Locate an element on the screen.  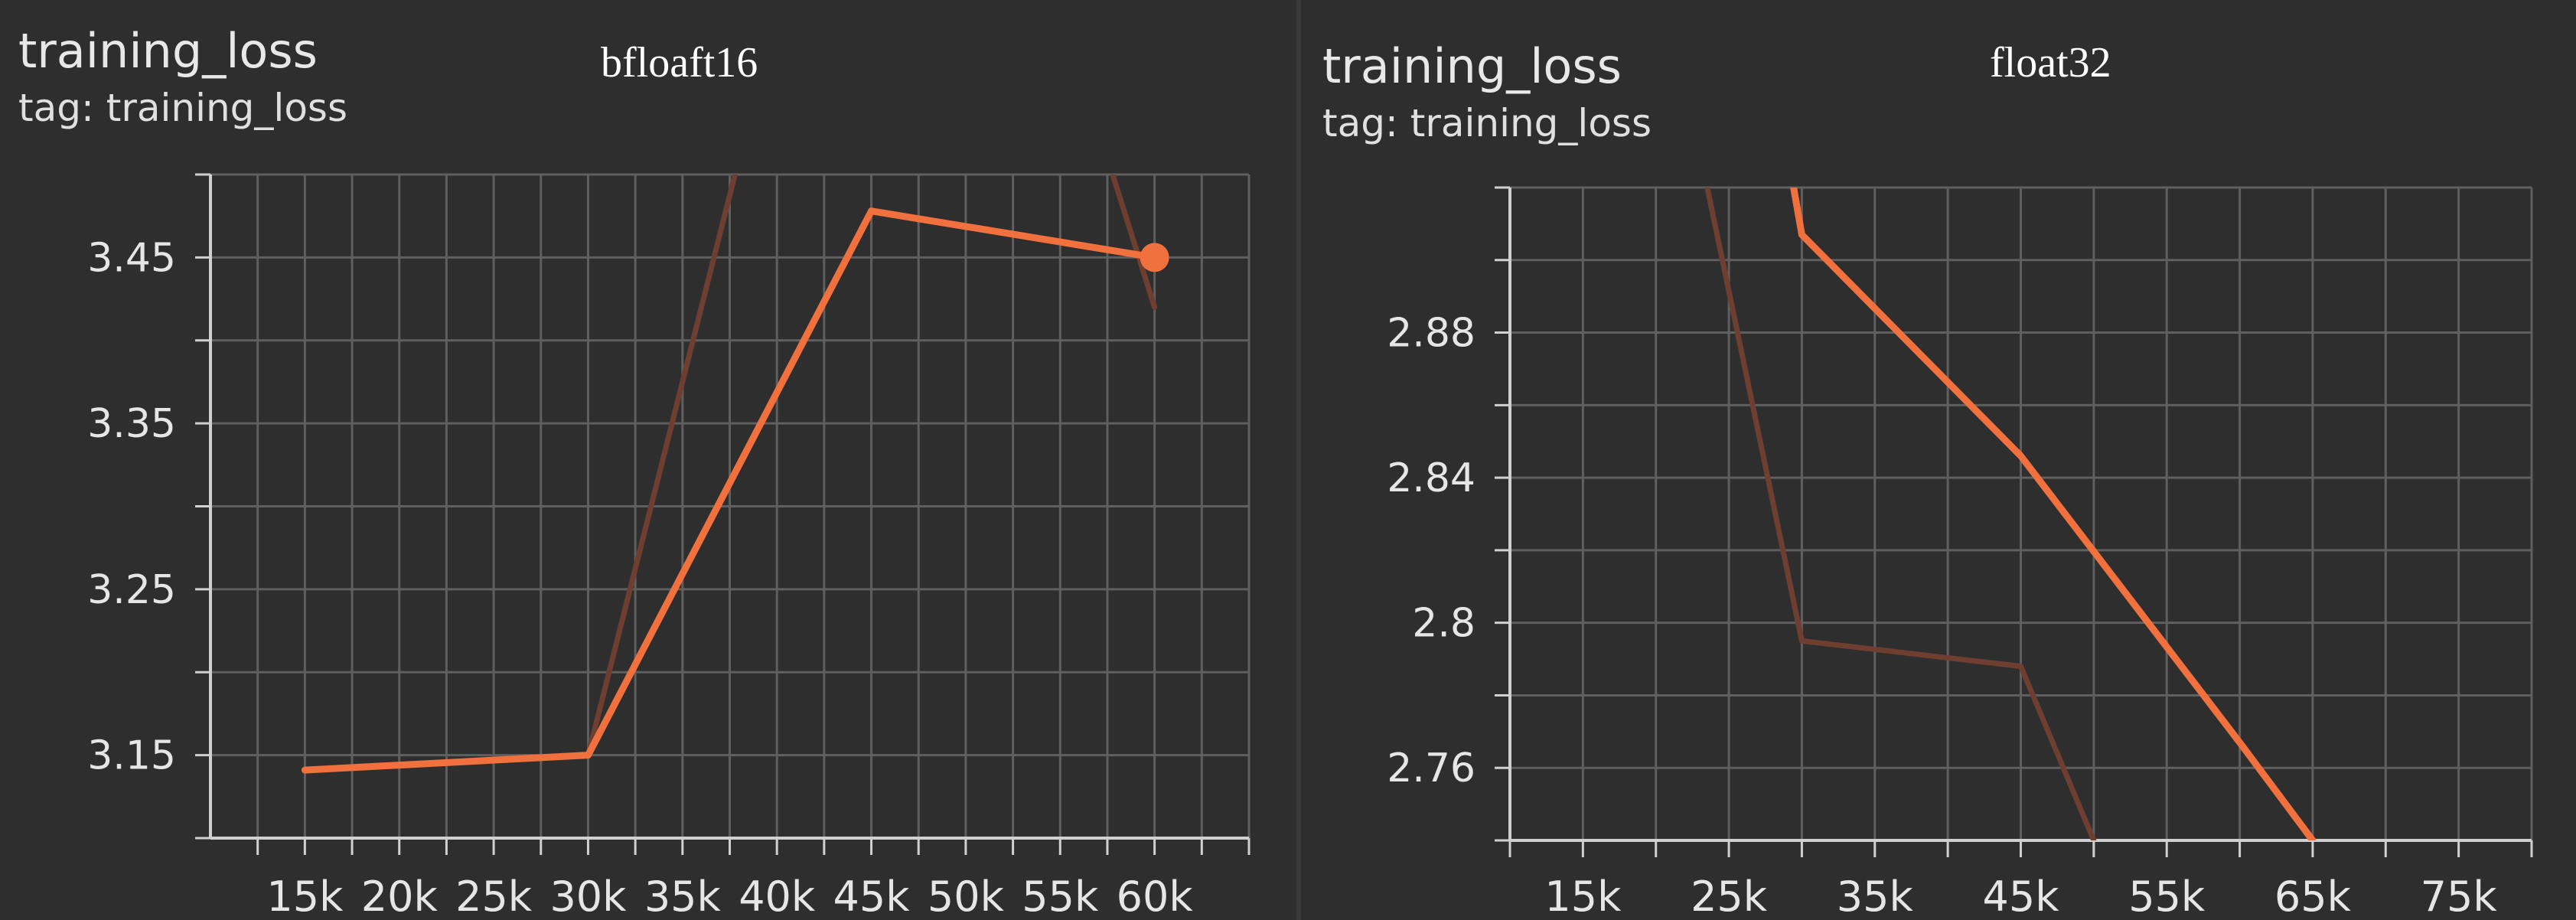
smoothed-series-line is located at coordinates (2053, 514).